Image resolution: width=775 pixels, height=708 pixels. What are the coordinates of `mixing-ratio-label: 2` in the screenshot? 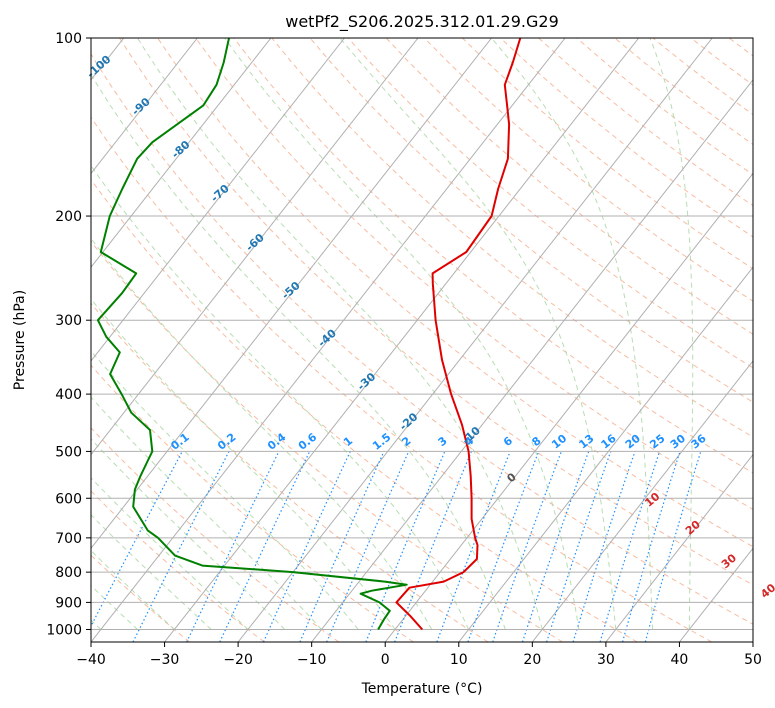 It's located at (407, 441).